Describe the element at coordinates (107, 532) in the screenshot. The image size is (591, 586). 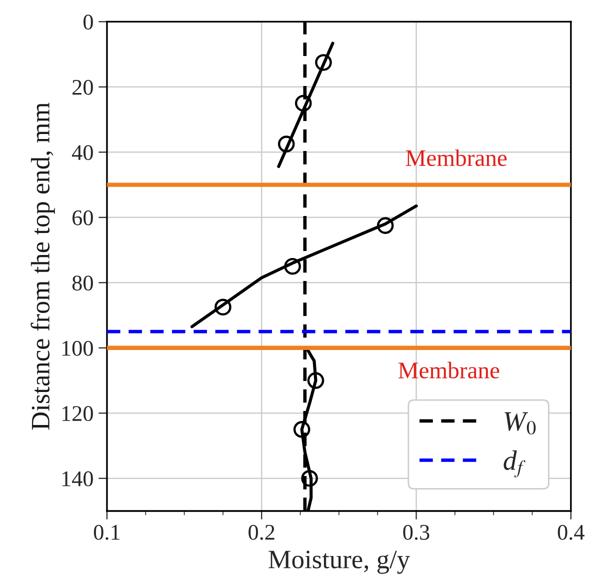
I see `x-tick-label: 0.1` at that location.